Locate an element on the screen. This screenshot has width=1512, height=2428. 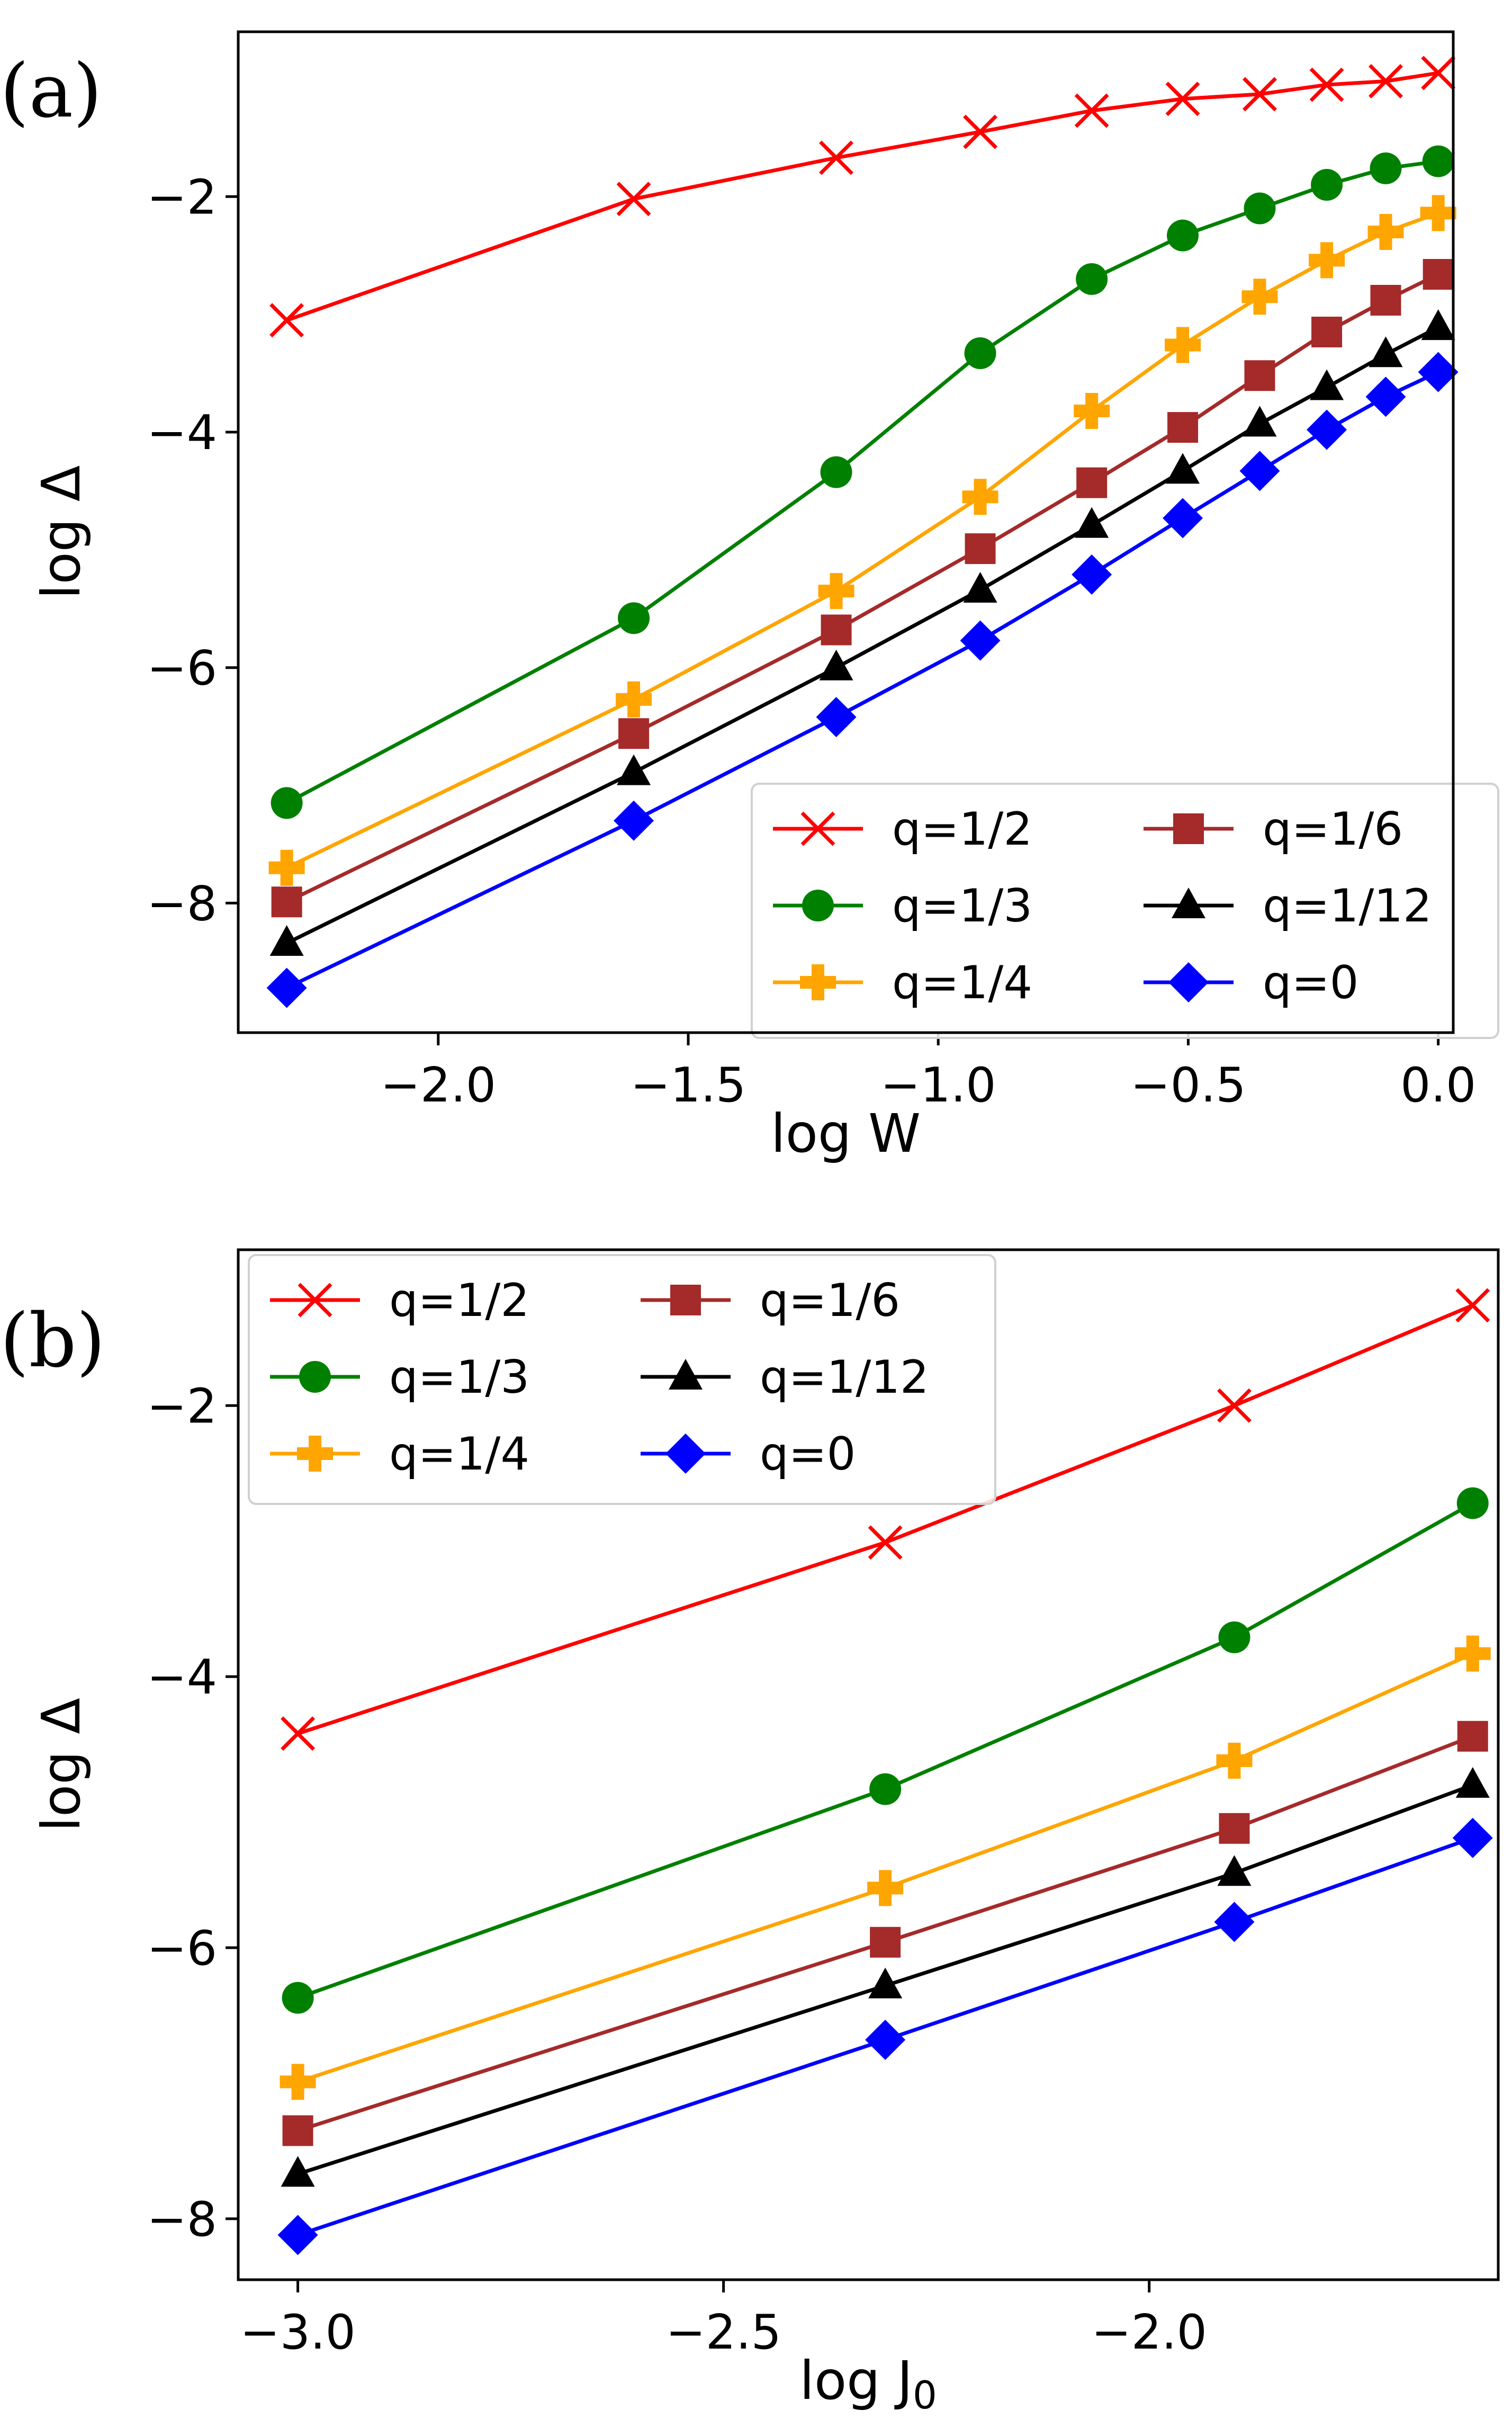
legend: q=1/2 q=1/3 q=1/4 q=1/6 q=1/12 q=0 is located at coordinates (622, 1379).